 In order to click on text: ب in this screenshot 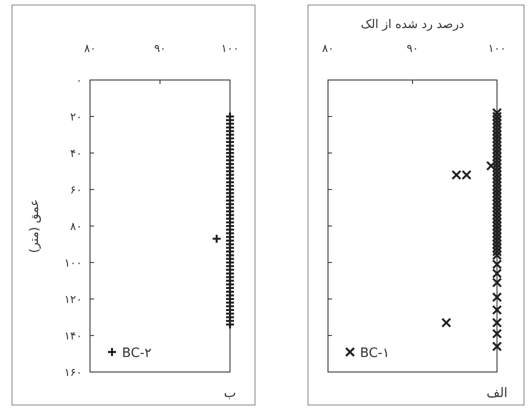, I will do `click(230, 393)`.